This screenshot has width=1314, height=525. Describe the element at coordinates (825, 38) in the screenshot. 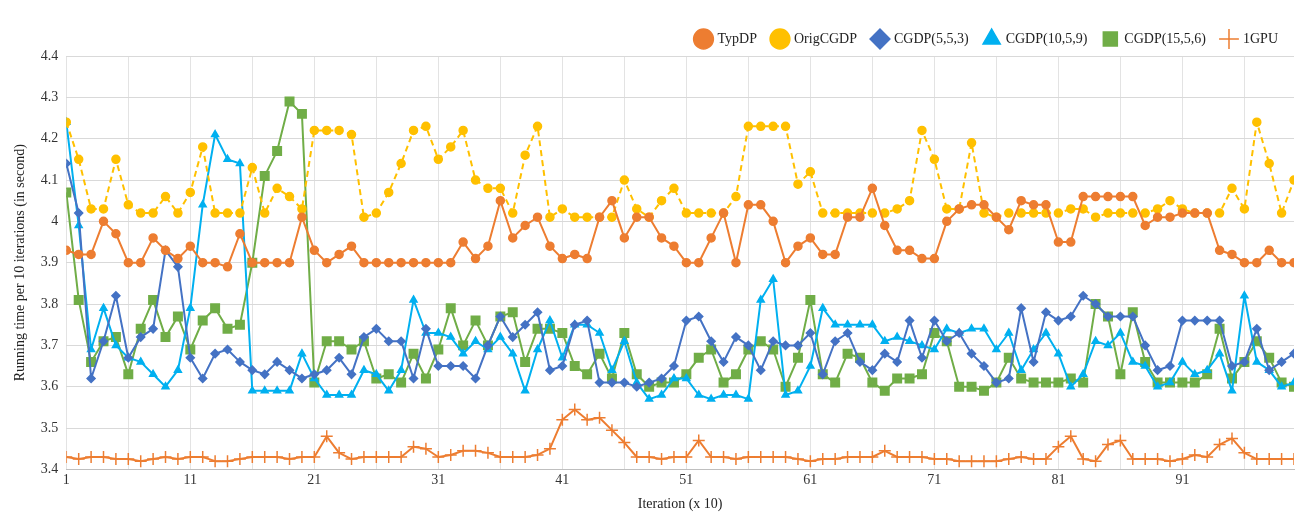

I see `legend-label: OrigCGDP` at that location.